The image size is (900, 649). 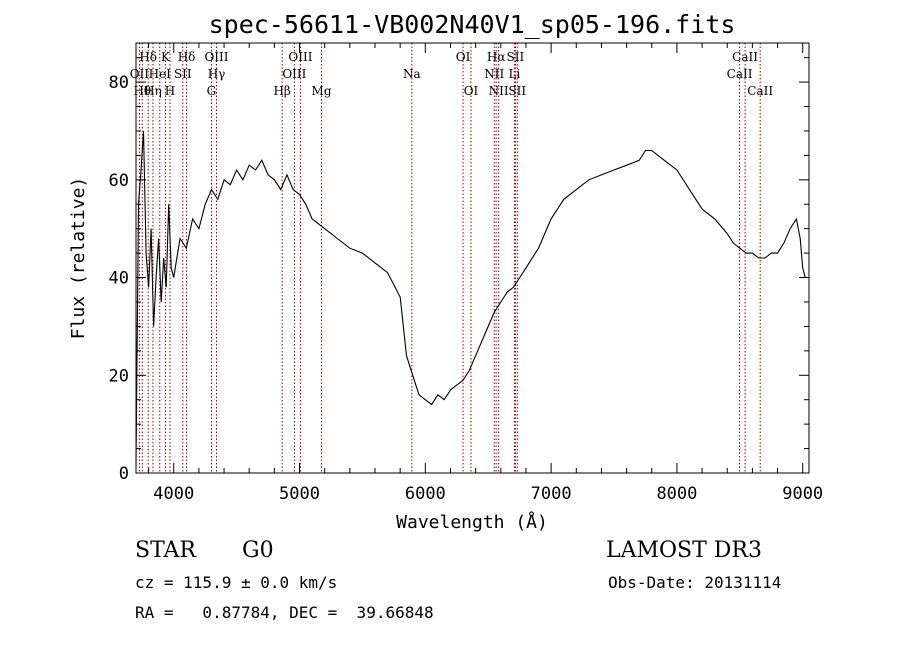 I want to click on y-tick-label: 40, so click(x=119, y=279).